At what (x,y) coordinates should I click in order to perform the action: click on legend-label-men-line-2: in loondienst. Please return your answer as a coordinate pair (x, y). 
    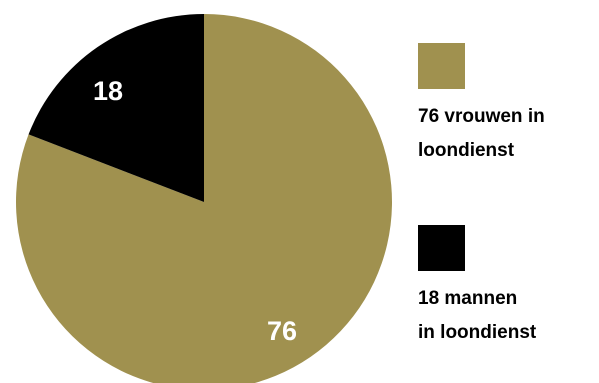
    Looking at the image, I should click on (477, 332).